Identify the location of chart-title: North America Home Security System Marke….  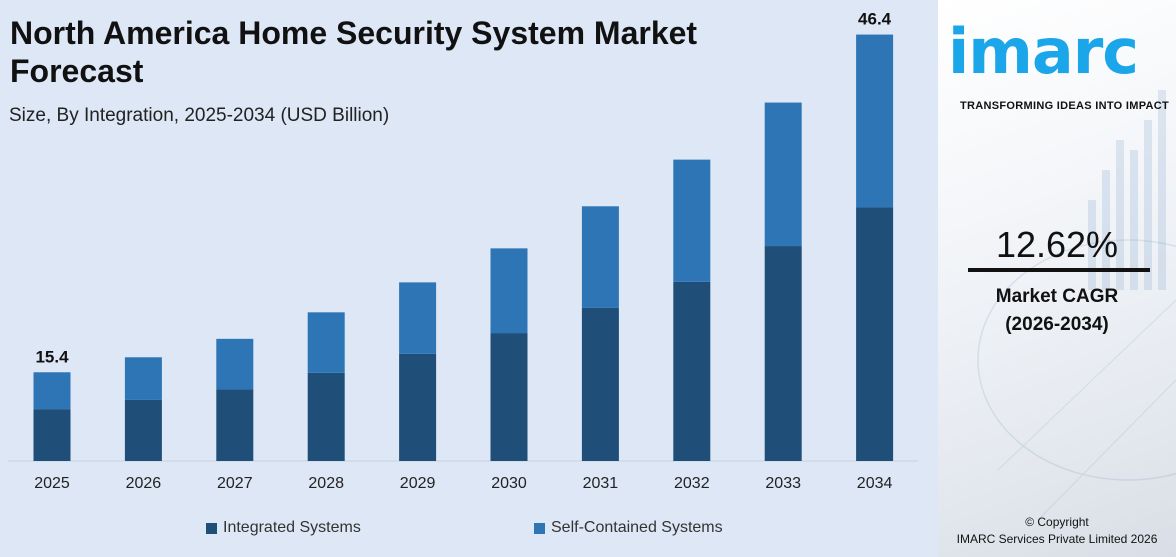
(354, 52).